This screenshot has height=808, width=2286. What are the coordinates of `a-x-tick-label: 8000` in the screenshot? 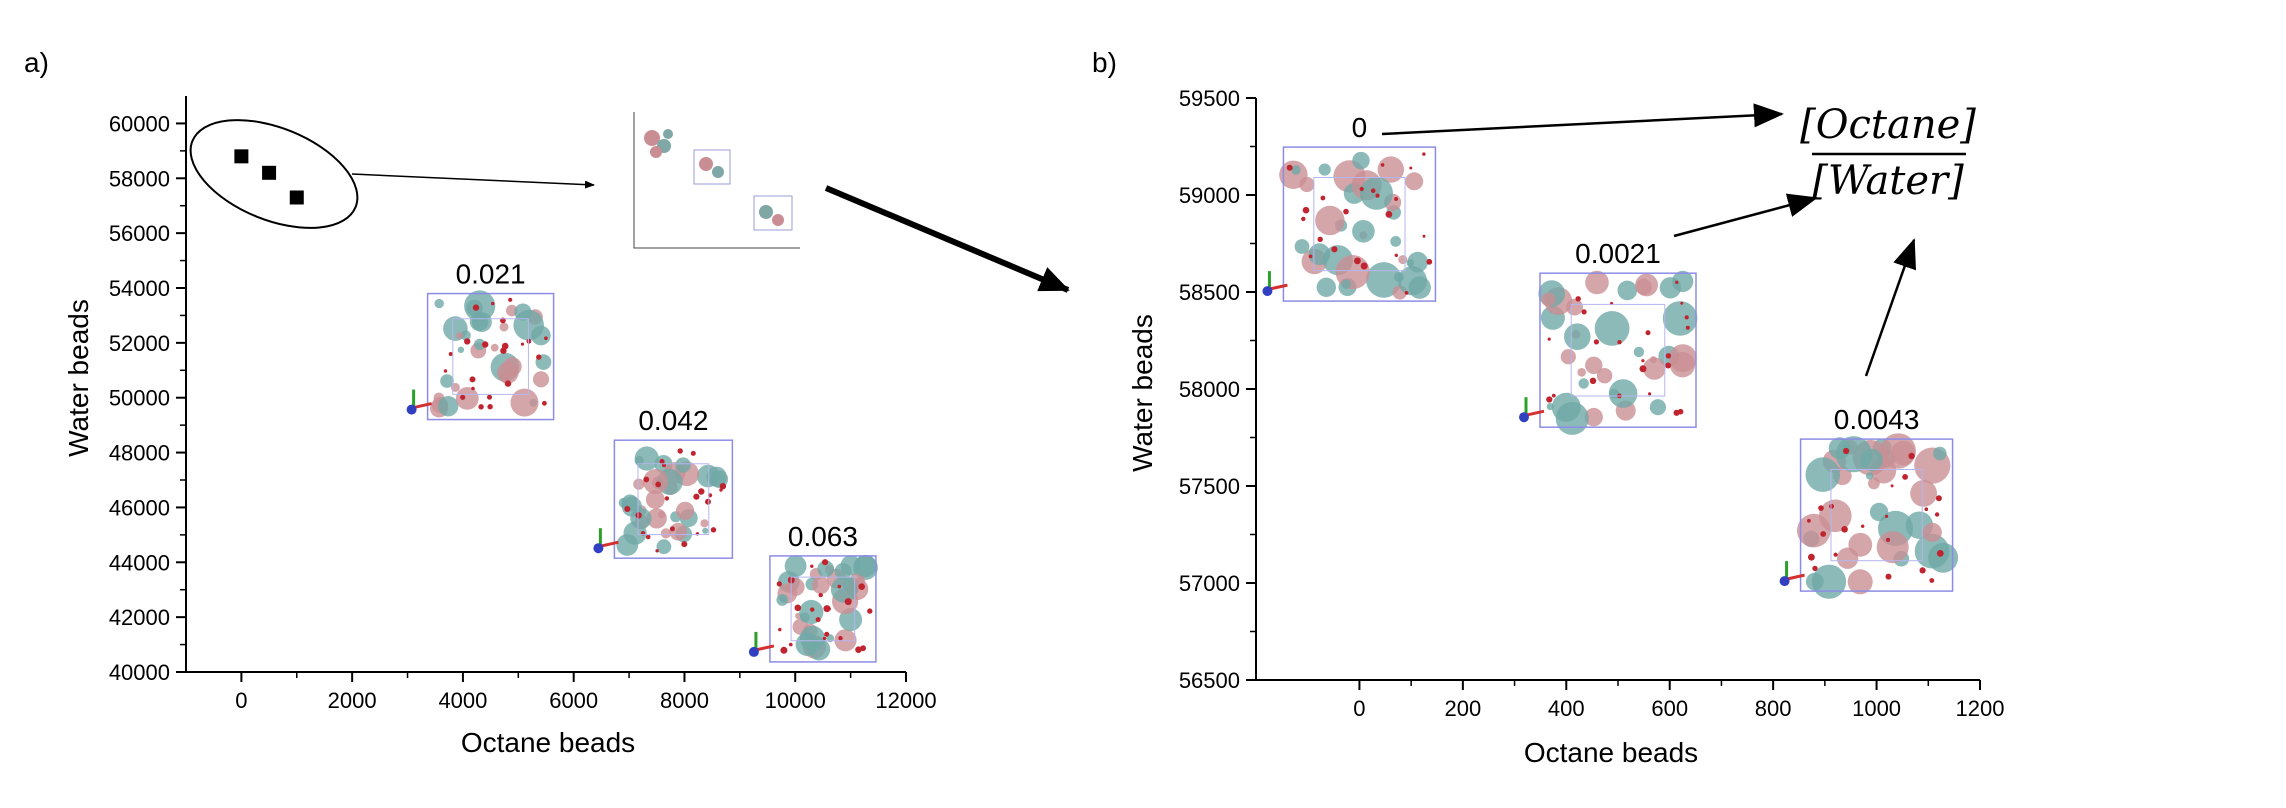 It's located at (684, 700).